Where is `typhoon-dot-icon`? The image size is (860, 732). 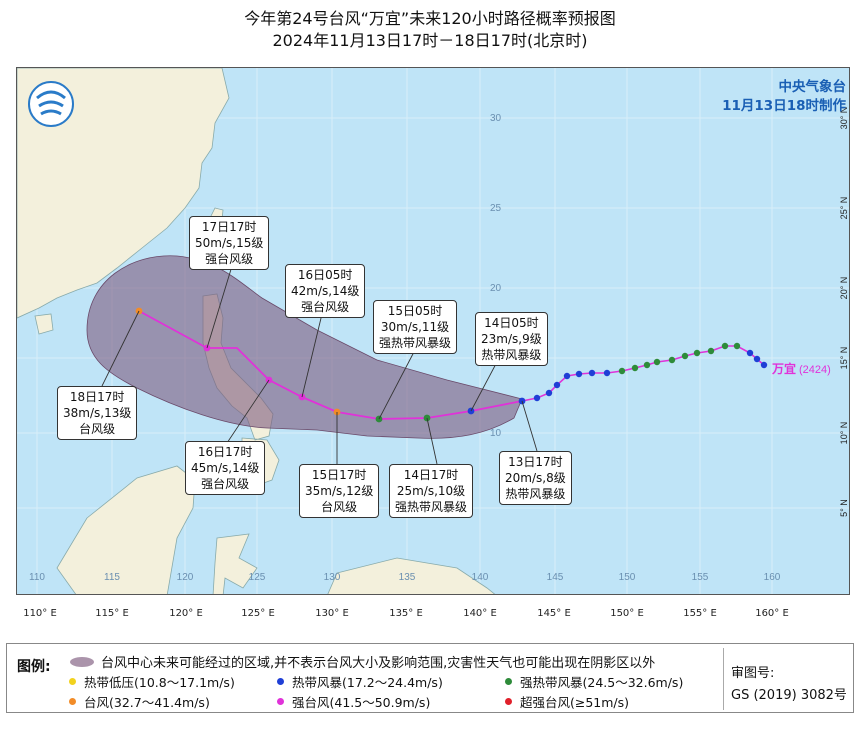
typhoon-dot-icon is located at coordinates (72, 701).